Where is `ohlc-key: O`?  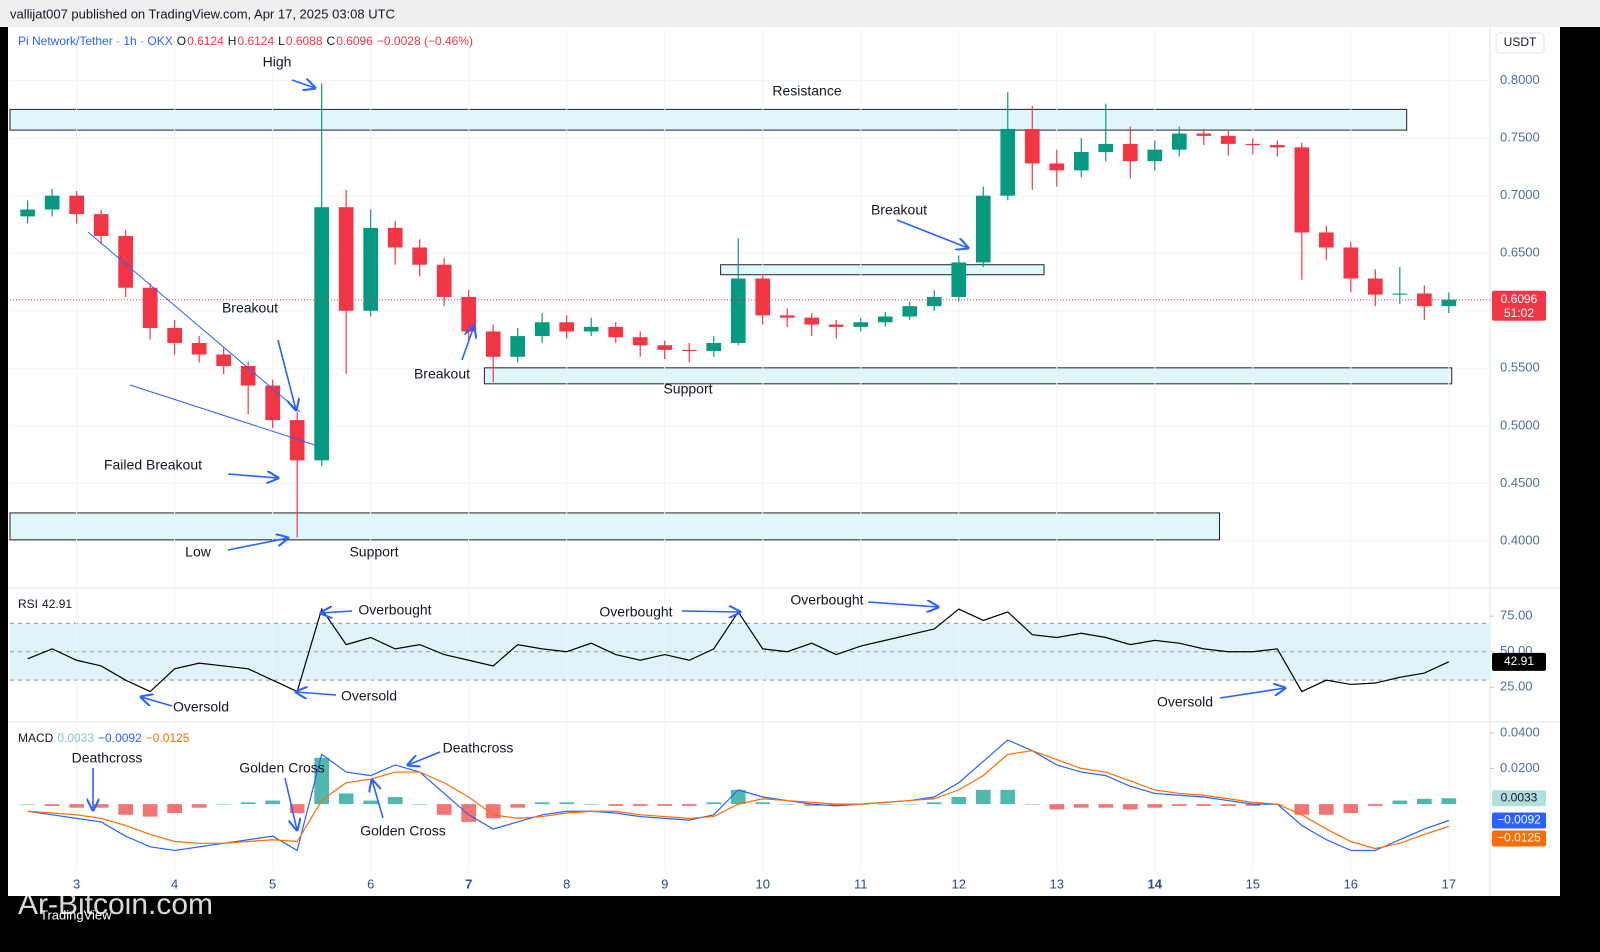
ohlc-key: O is located at coordinates (181, 41).